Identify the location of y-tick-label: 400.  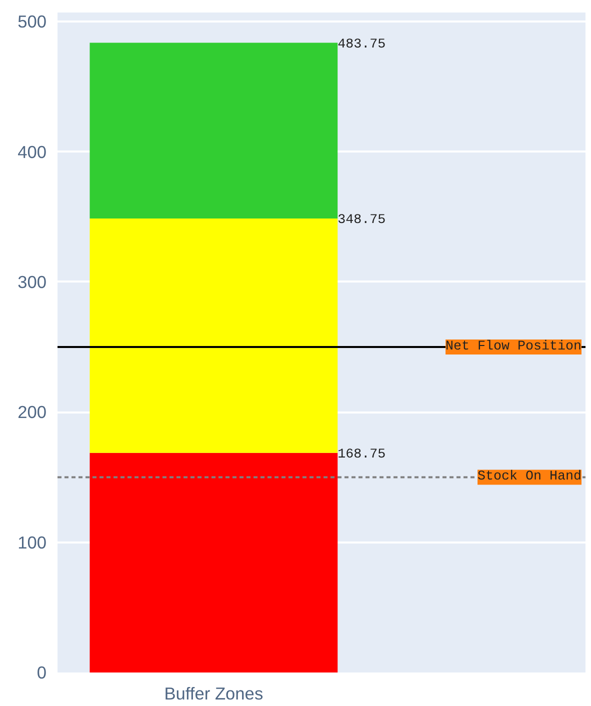
(32, 152).